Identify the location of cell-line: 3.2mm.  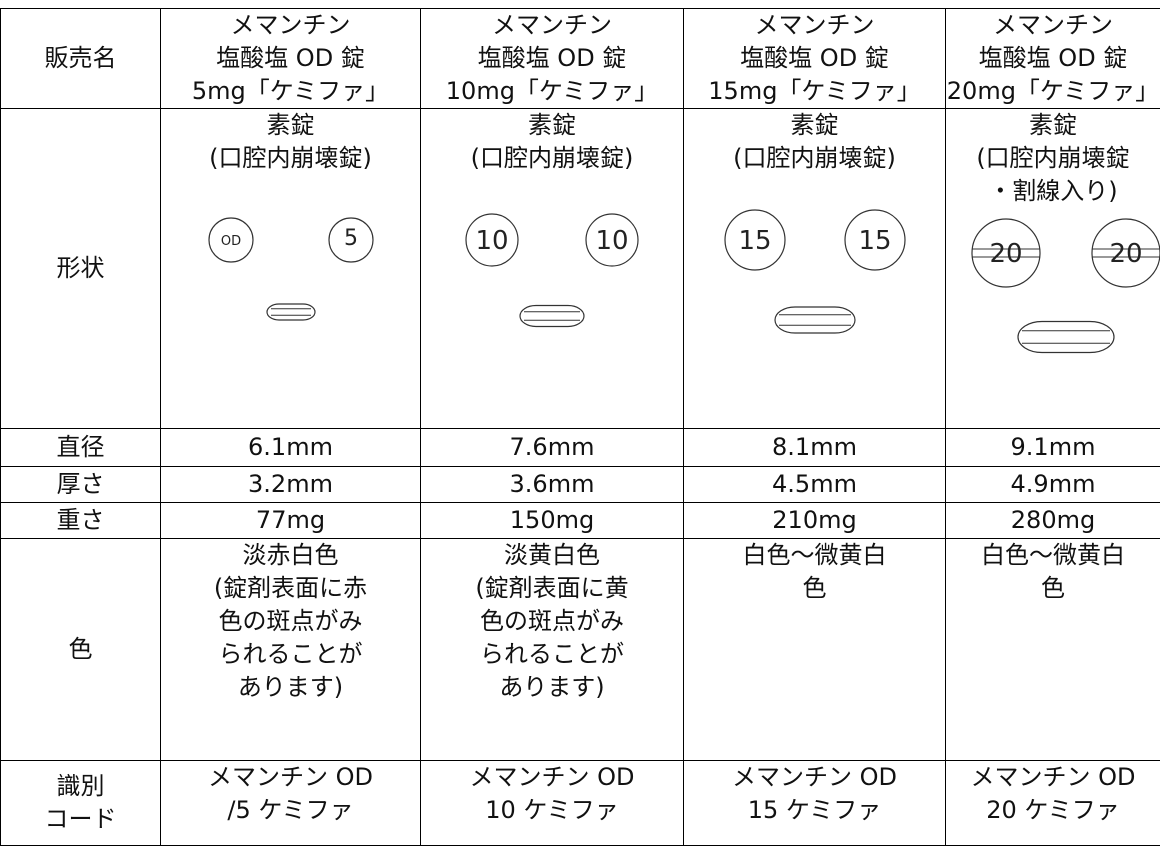
(290, 484).